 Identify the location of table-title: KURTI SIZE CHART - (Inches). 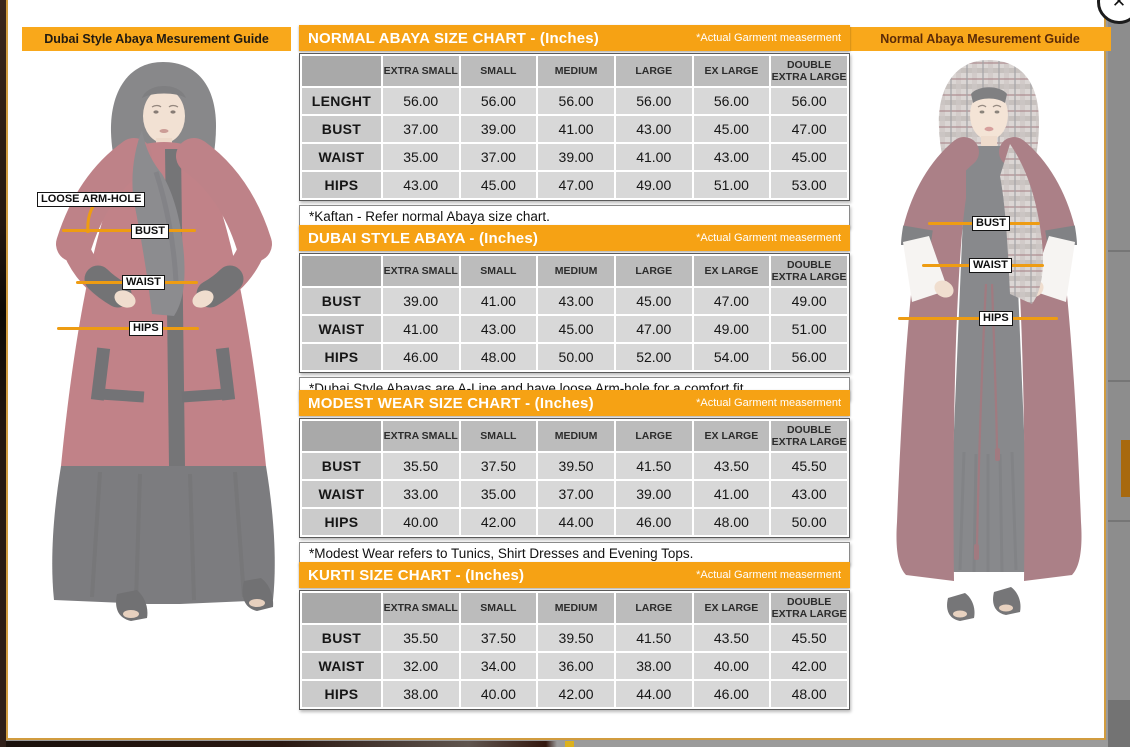
(416, 575).